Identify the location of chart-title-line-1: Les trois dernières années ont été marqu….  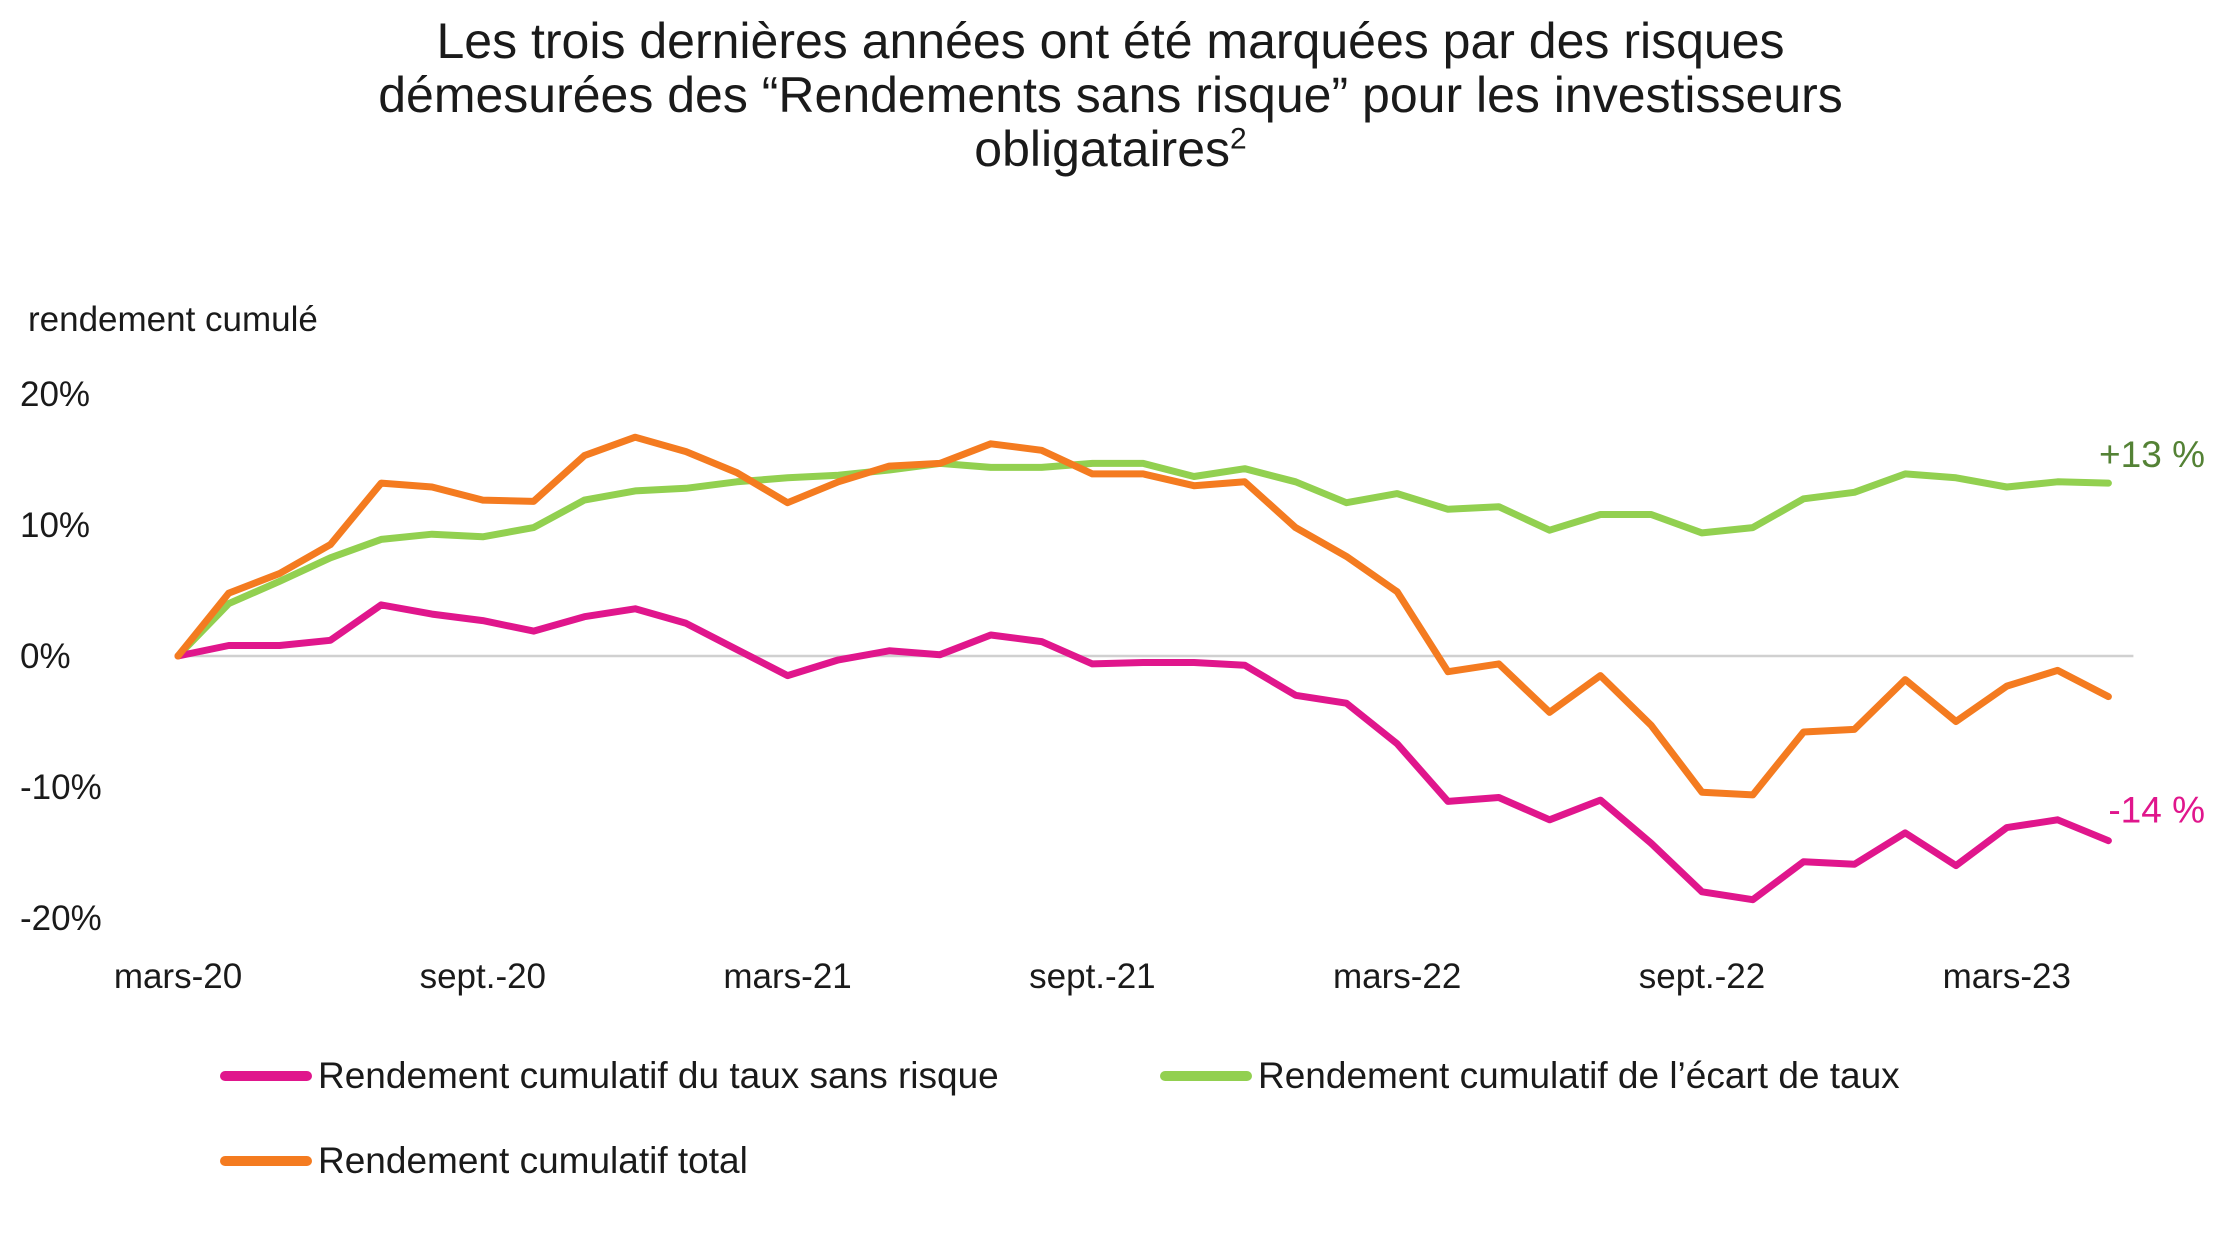
(1110, 41).